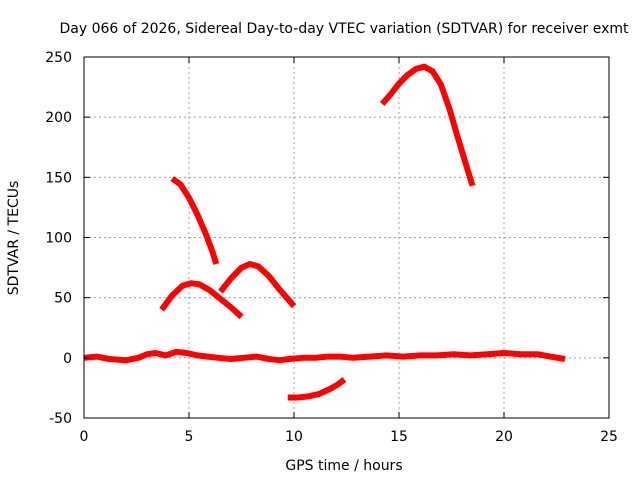  Describe the element at coordinates (324, 356) in the screenshot. I see `series-line-arc-near-zero` at that location.